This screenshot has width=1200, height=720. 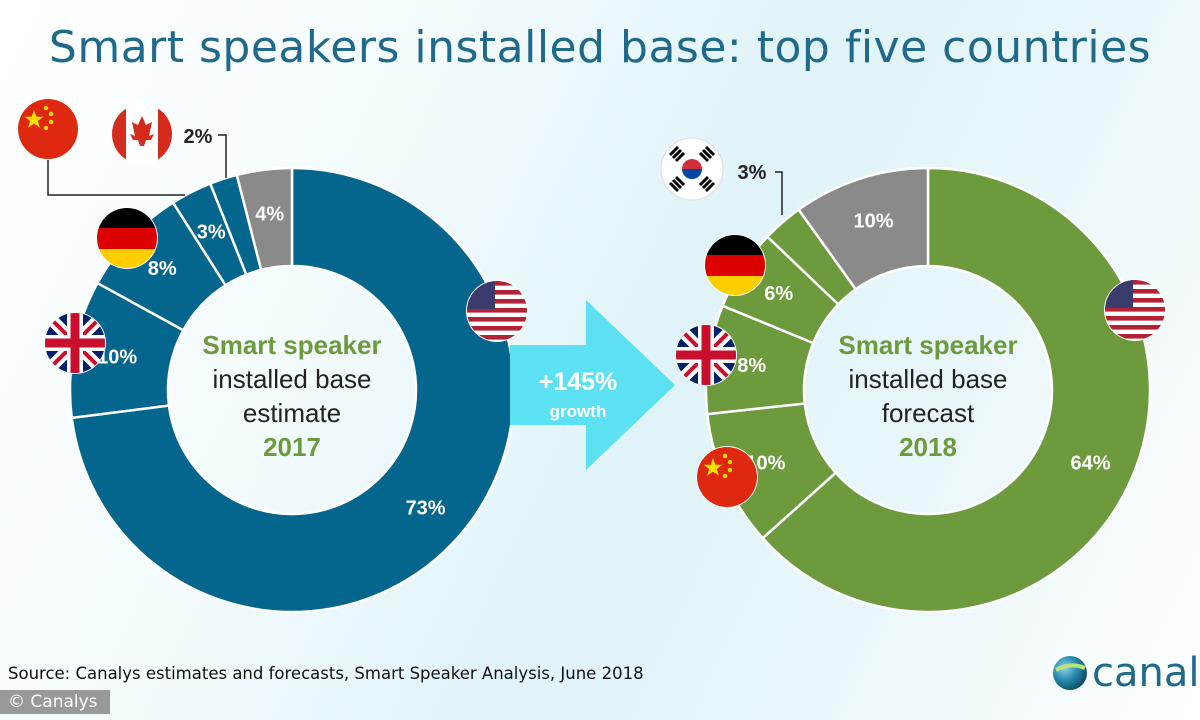 I want to click on china-flag-icon, so click(x=48, y=129).